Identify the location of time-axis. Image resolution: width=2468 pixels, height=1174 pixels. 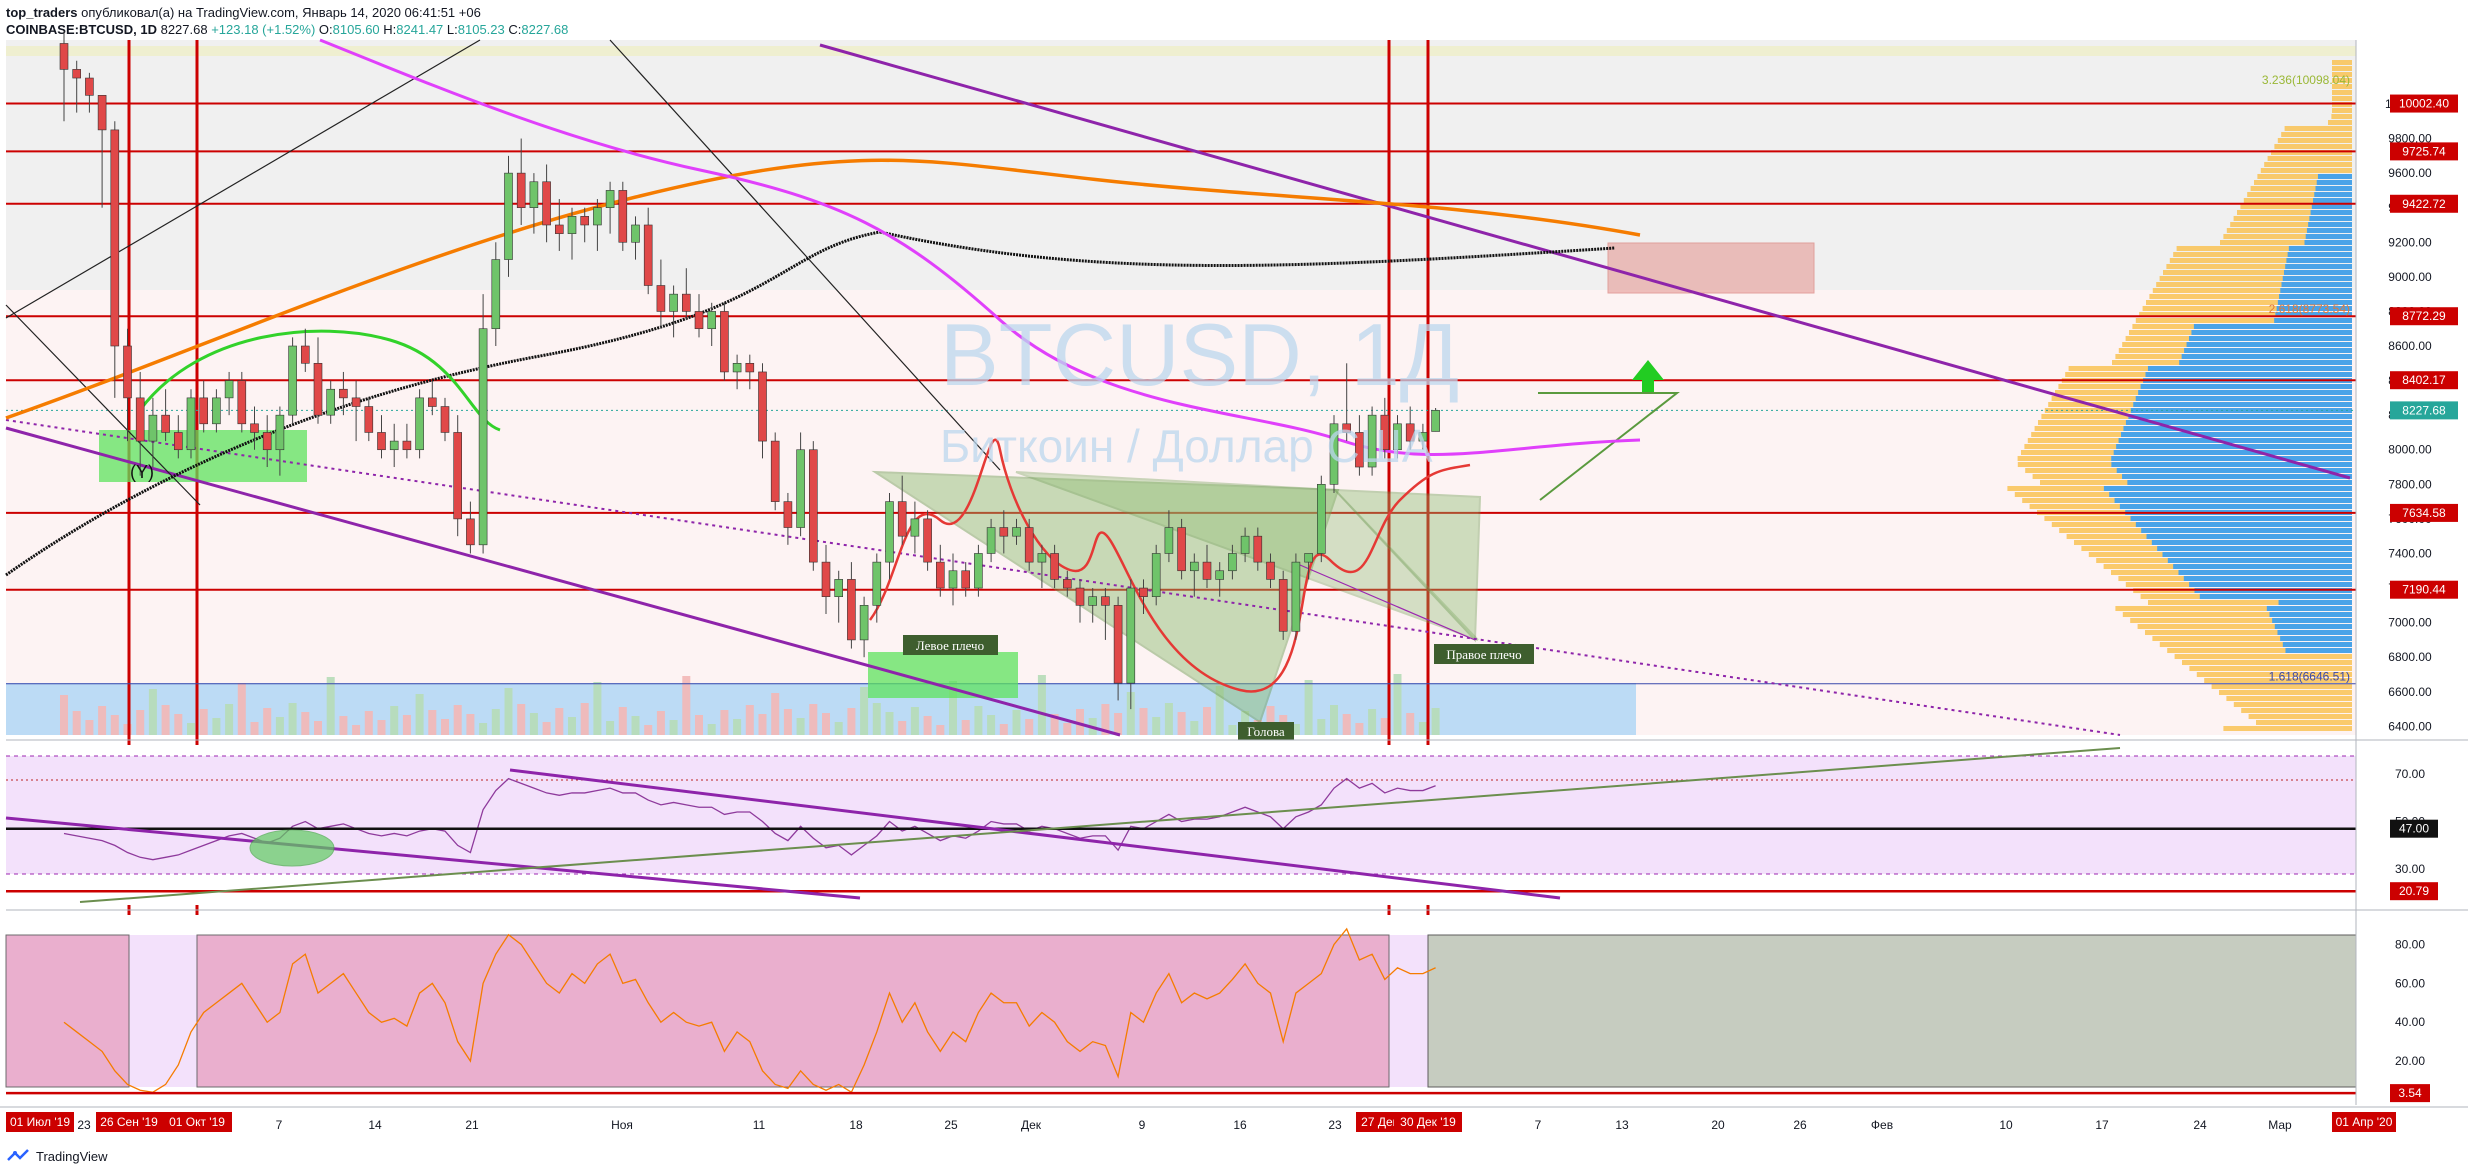
(1234, 1121).